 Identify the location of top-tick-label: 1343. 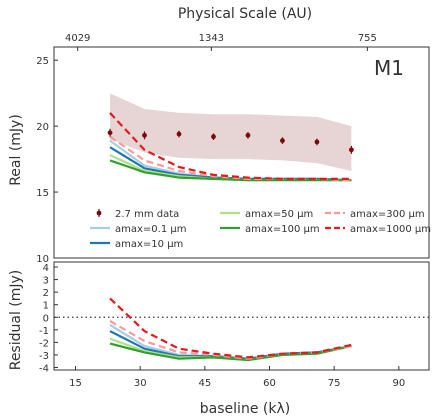
(211, 38).